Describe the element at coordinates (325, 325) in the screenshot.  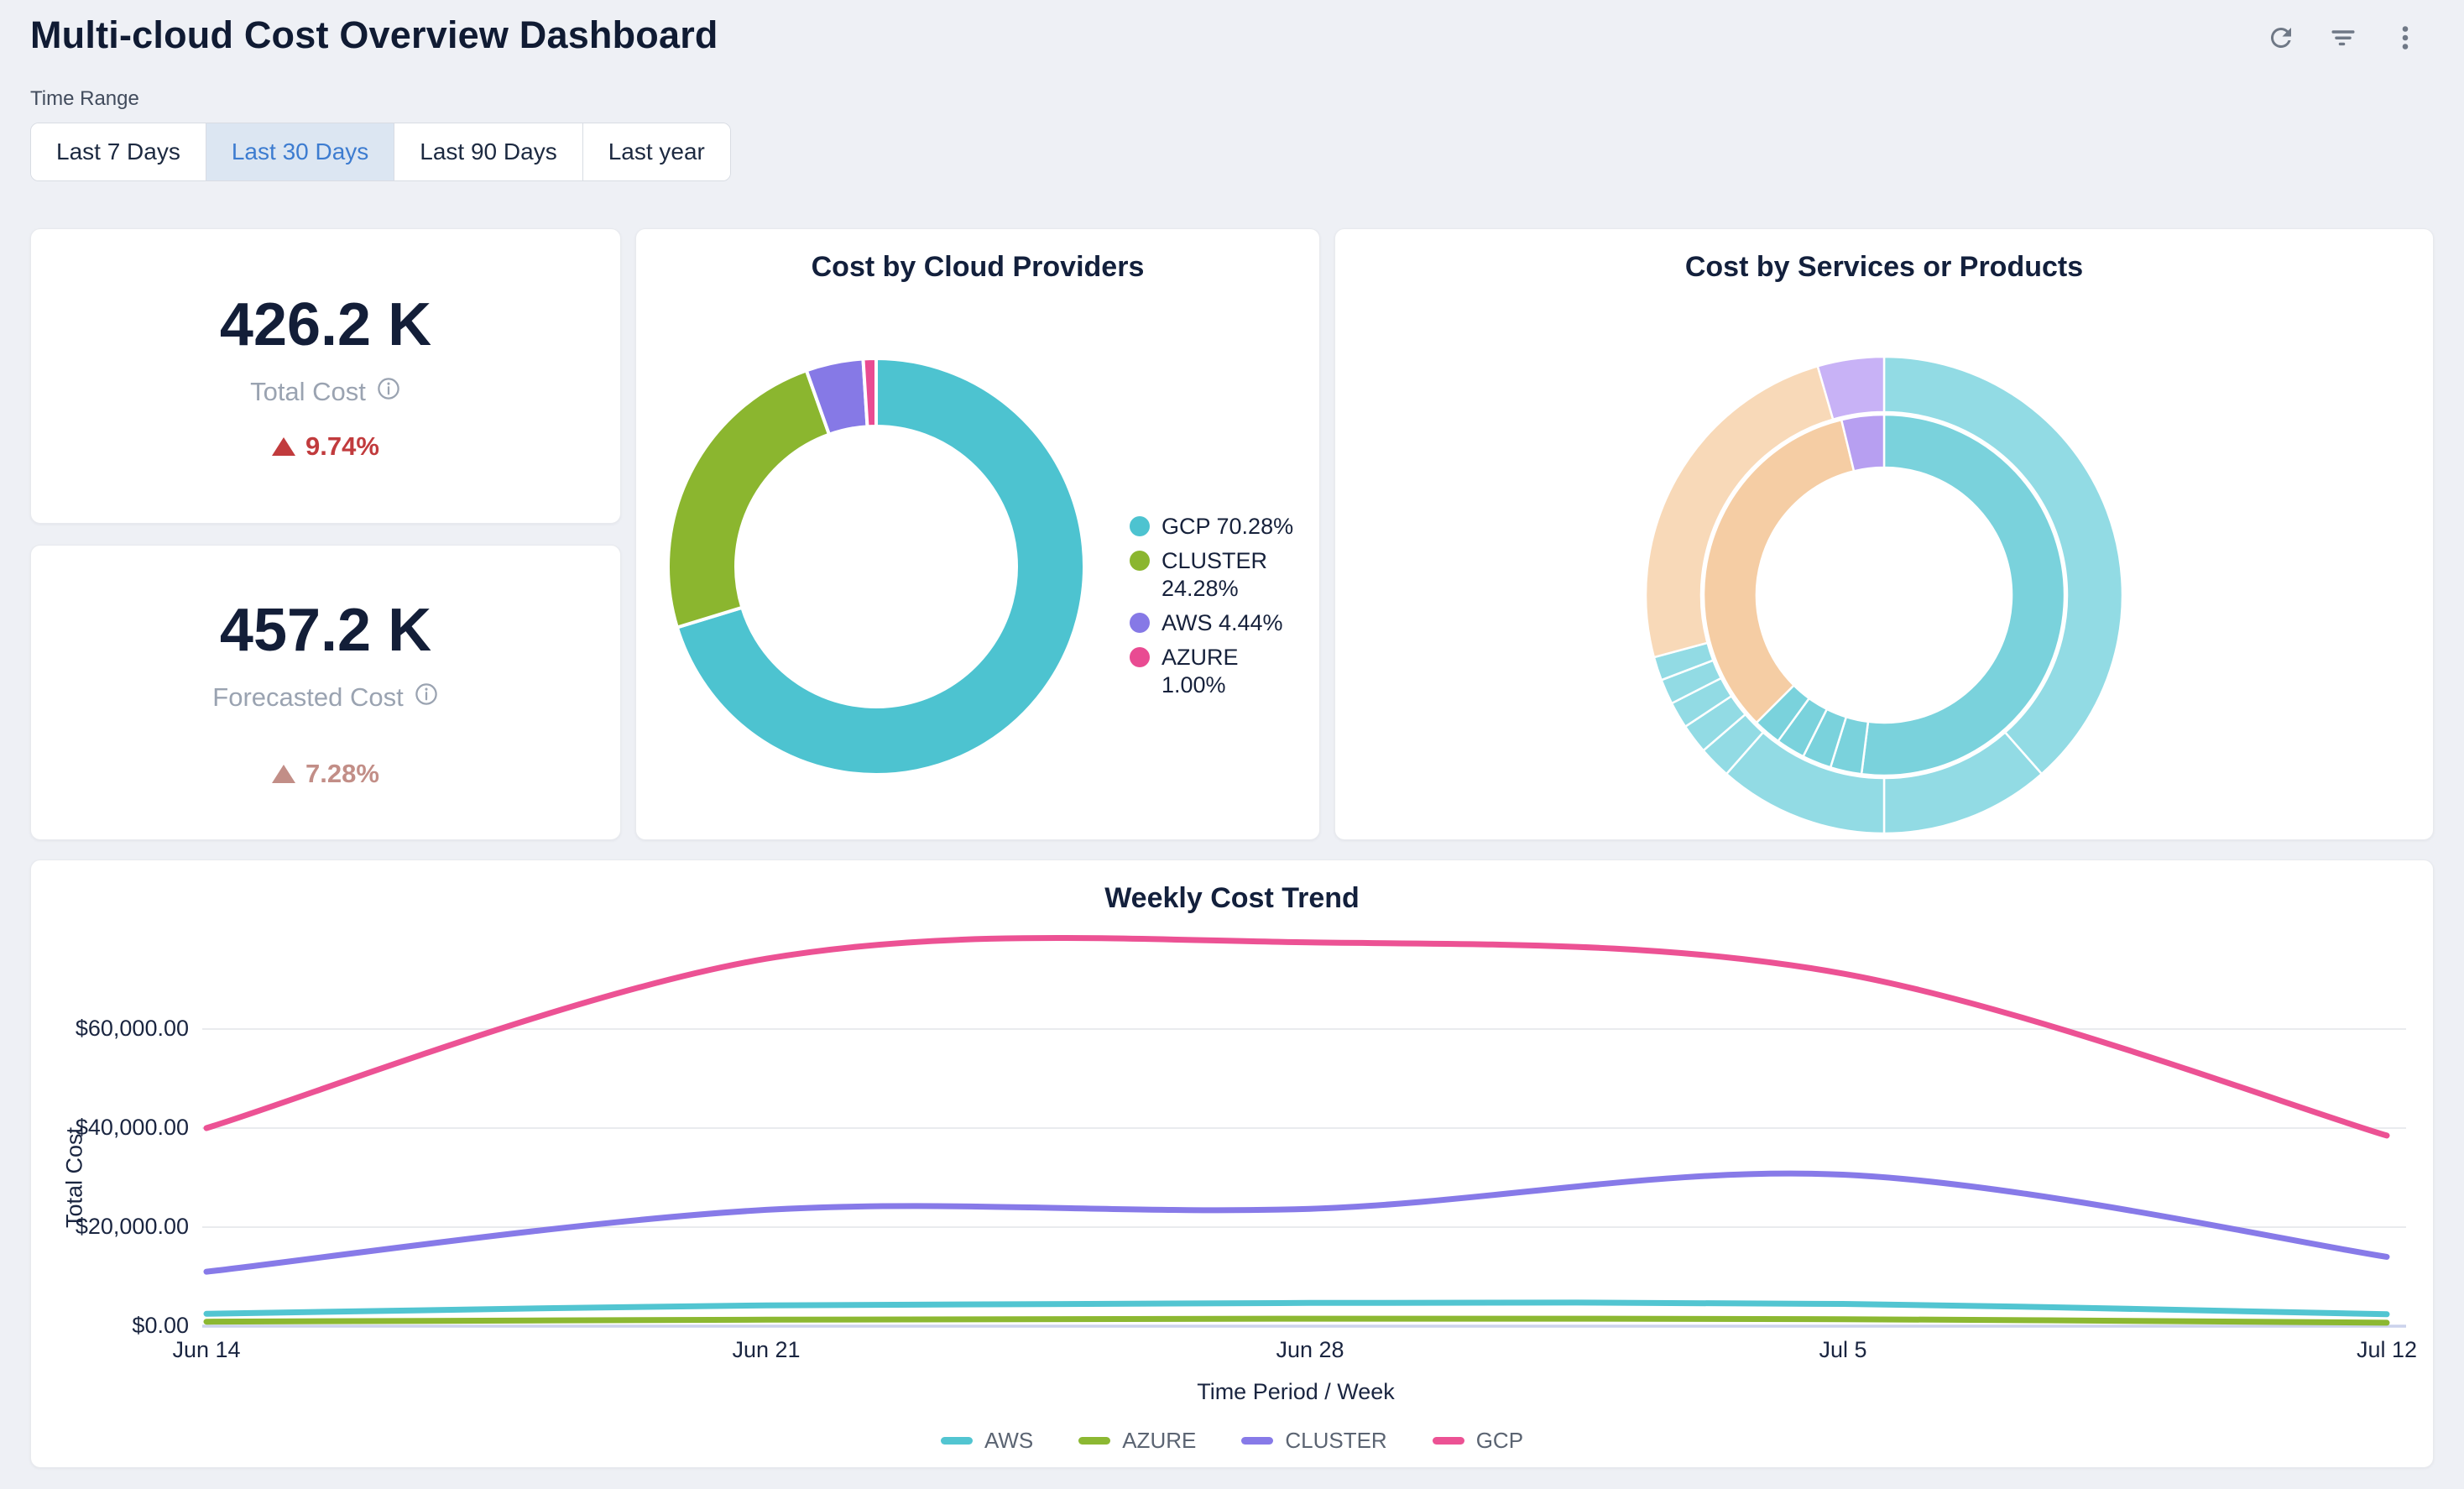
I see `total-cost-value: 426.2 K` at that location.